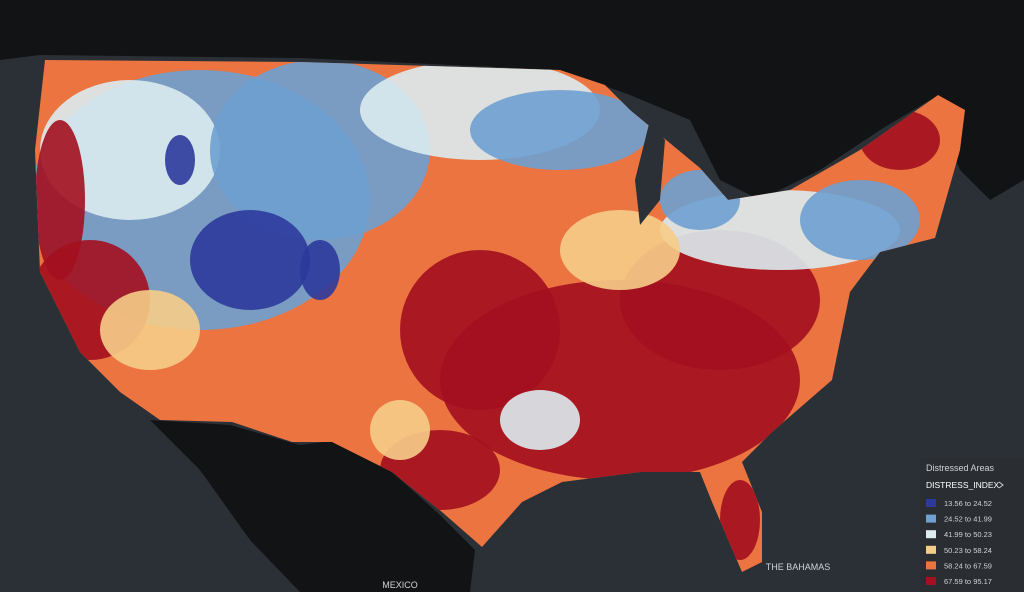 The height and width of the screenshot is (592, 1024). What do you see at coordinates (312, 506) in the screenshot?
I see `mexico` at bounding box center [312, 506].